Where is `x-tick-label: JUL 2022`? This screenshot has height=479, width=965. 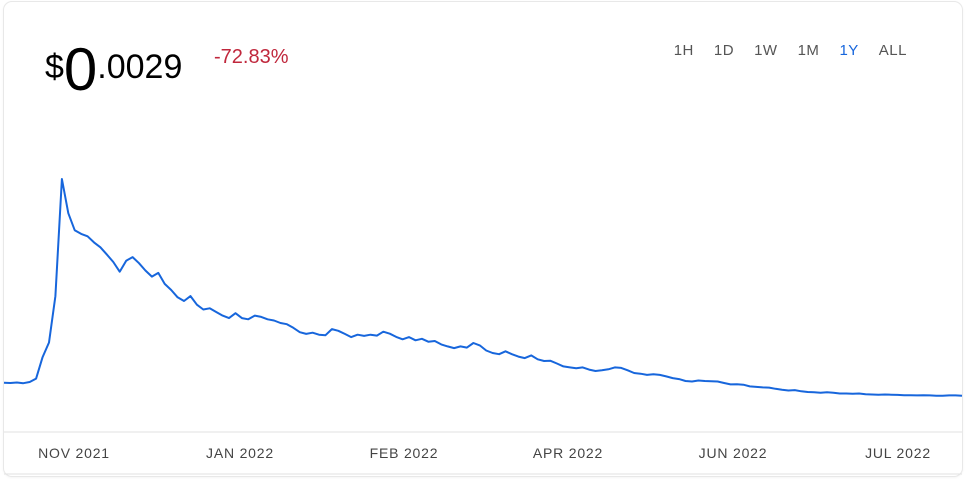 x-tick-label: JUL 2022 is located at coordinates (898, 453).